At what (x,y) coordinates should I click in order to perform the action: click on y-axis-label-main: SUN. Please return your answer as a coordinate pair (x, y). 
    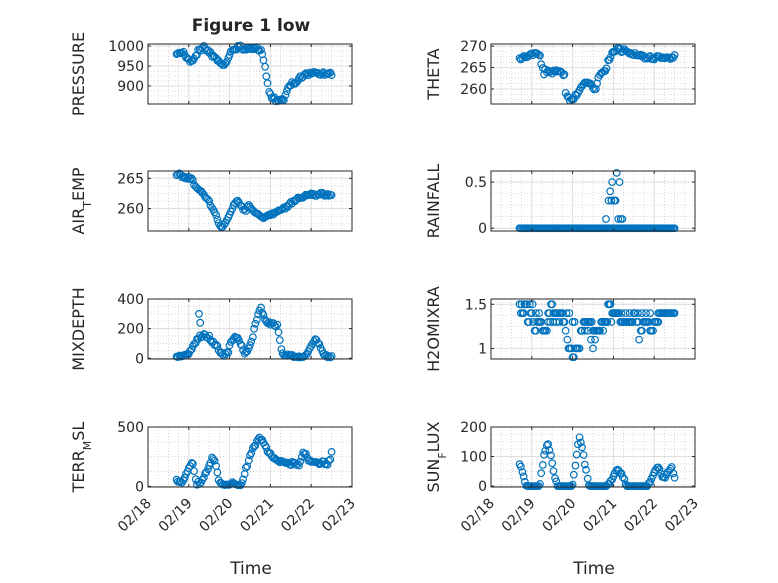
    Looking at the image, I should click on (433, 476).